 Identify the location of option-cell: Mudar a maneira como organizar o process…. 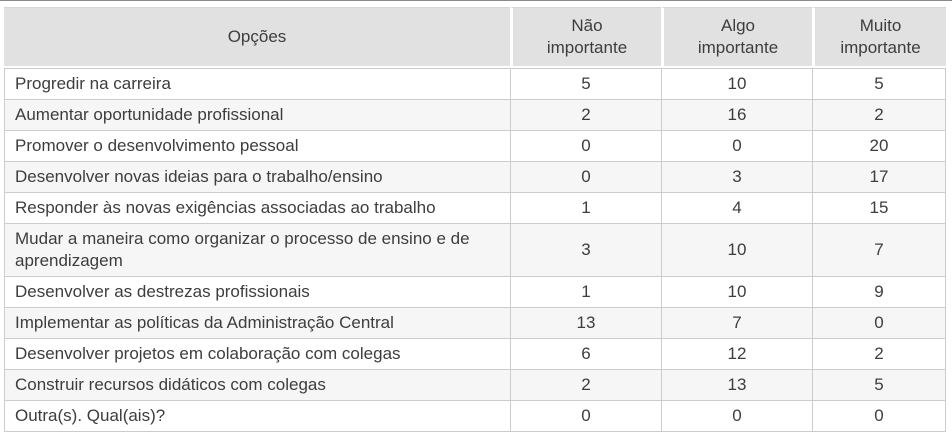
(257, 250).